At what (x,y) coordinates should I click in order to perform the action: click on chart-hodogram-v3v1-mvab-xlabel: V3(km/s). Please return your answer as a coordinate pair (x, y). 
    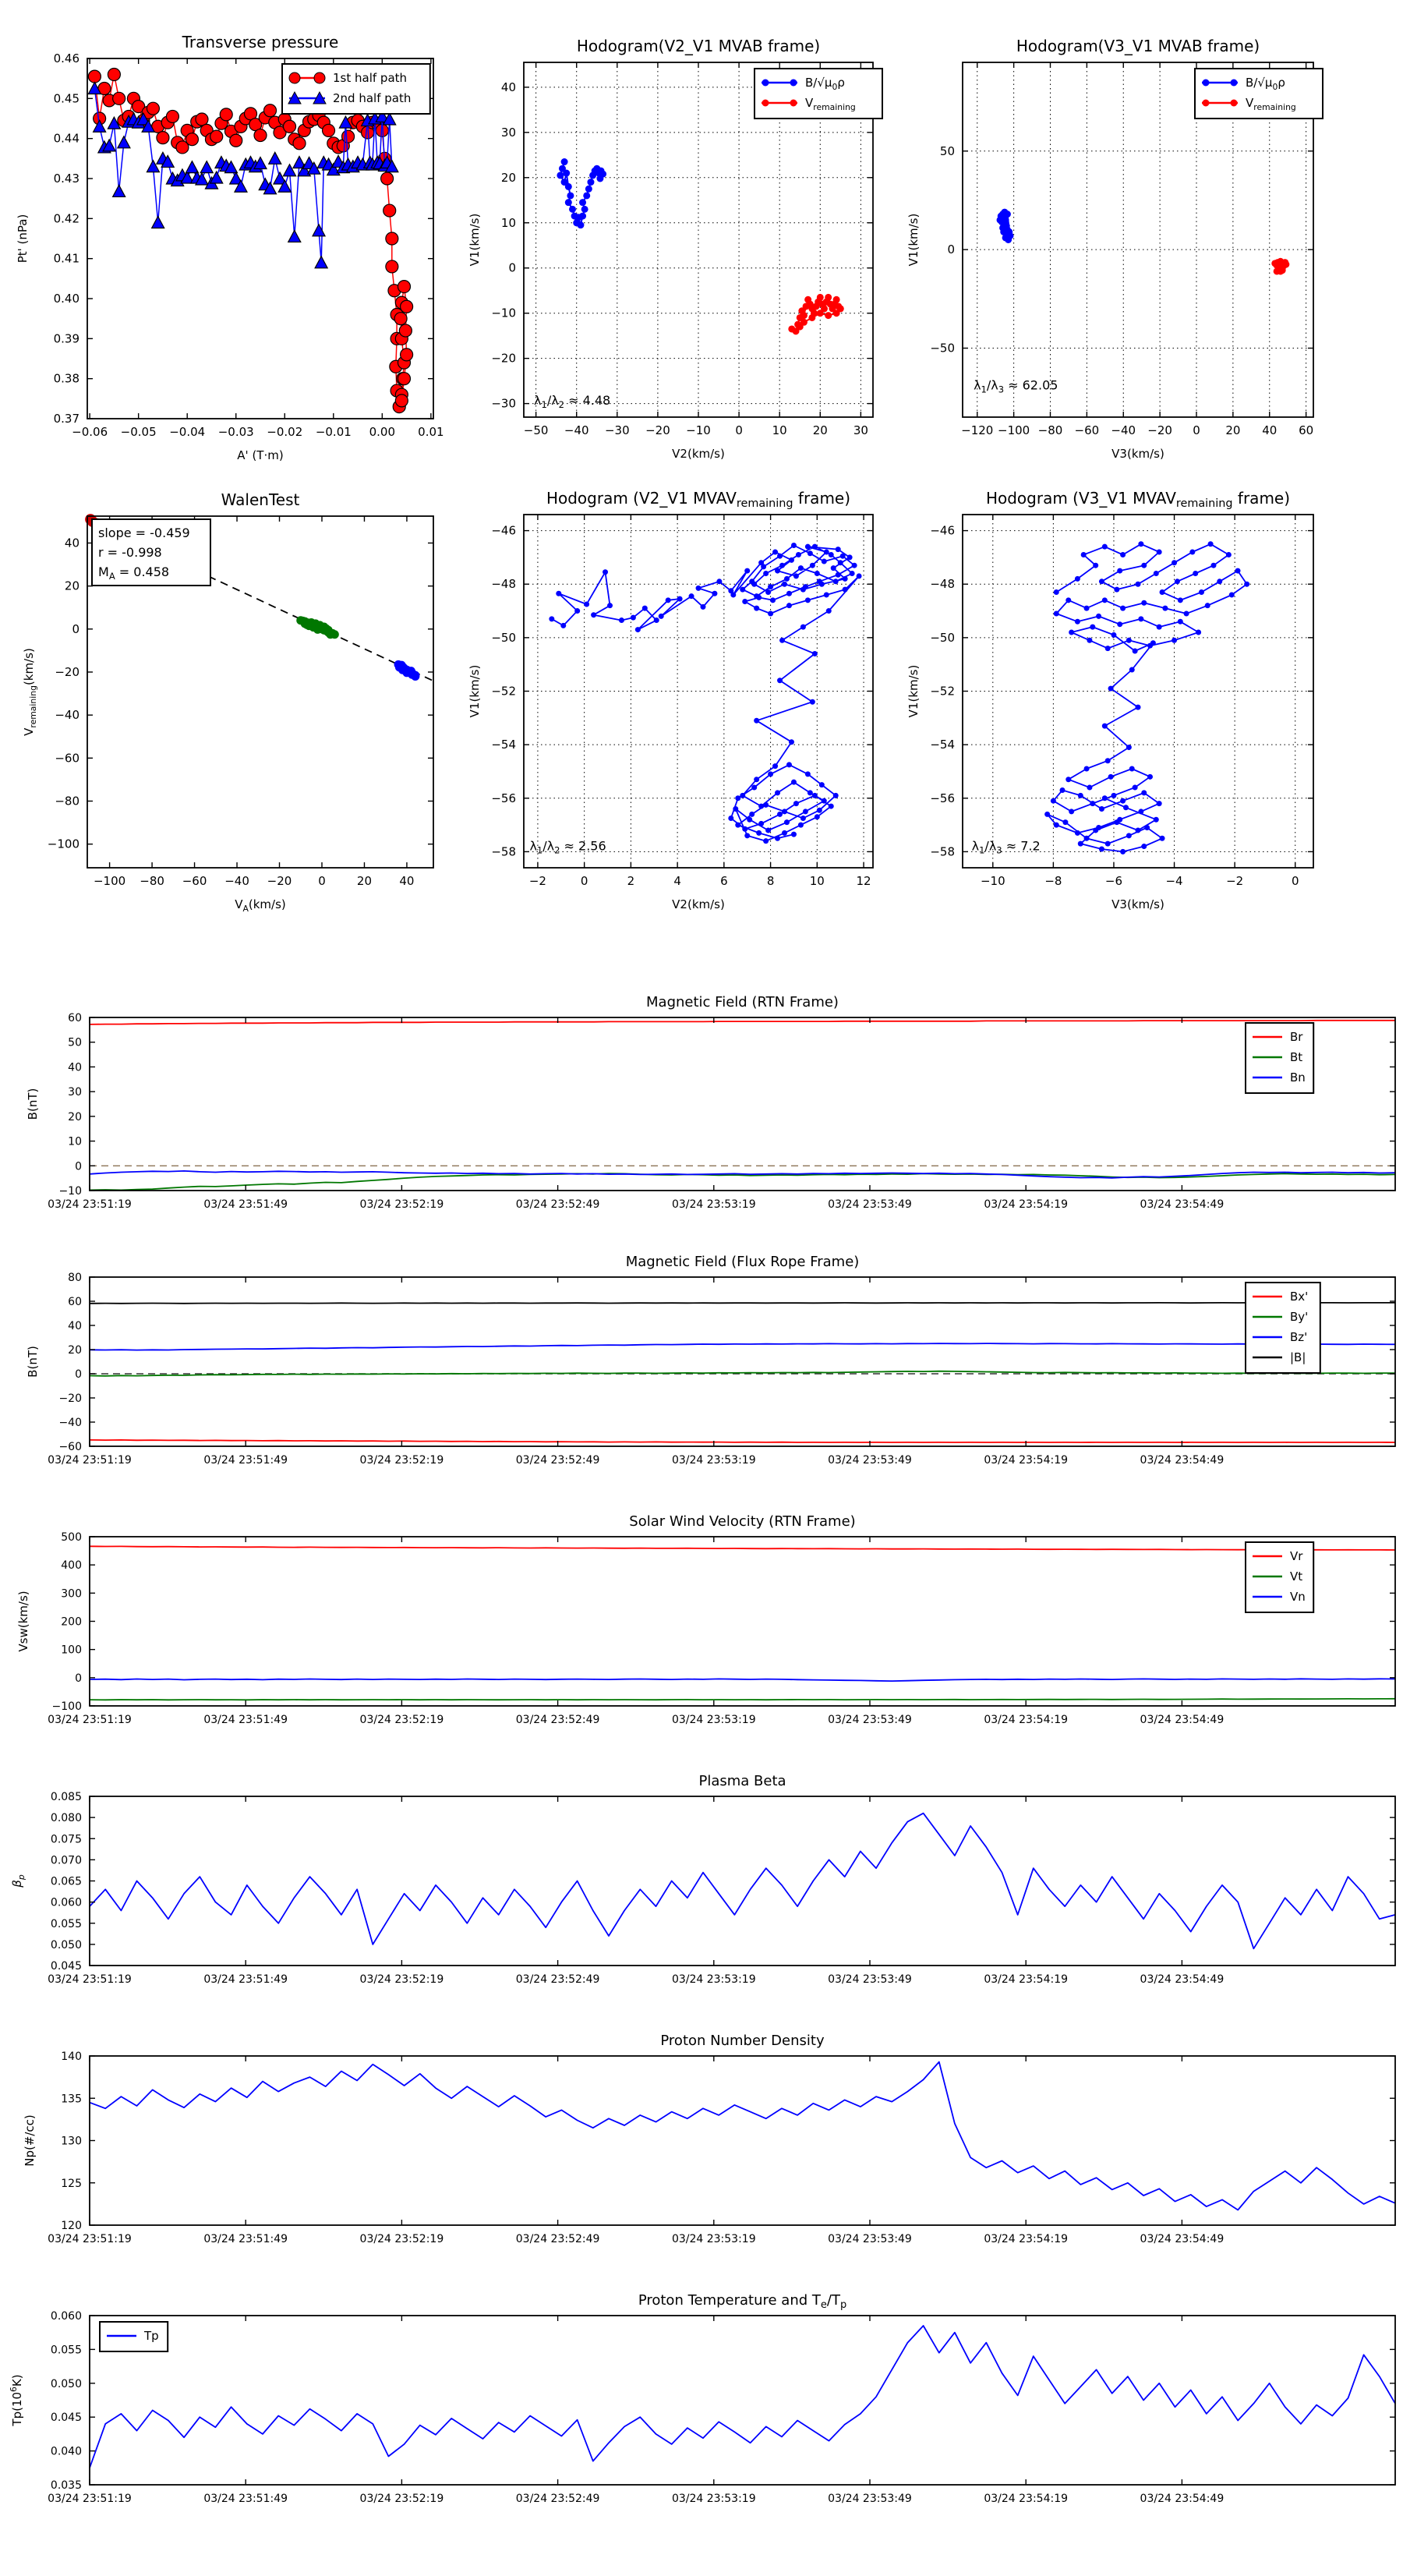
    Looking at the image, I should click on (1137, 454).